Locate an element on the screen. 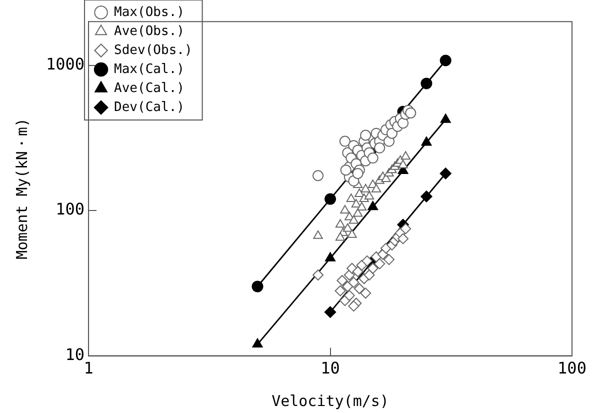 Image resolution: width=608 pixels, height=413 pixels. y-axis-title: Moment My(kN・m) is located at coordinates (21, 189).